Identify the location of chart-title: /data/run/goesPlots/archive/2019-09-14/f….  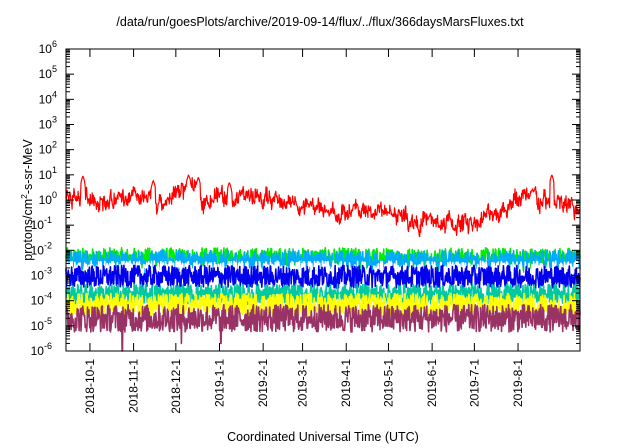
(320, 22).